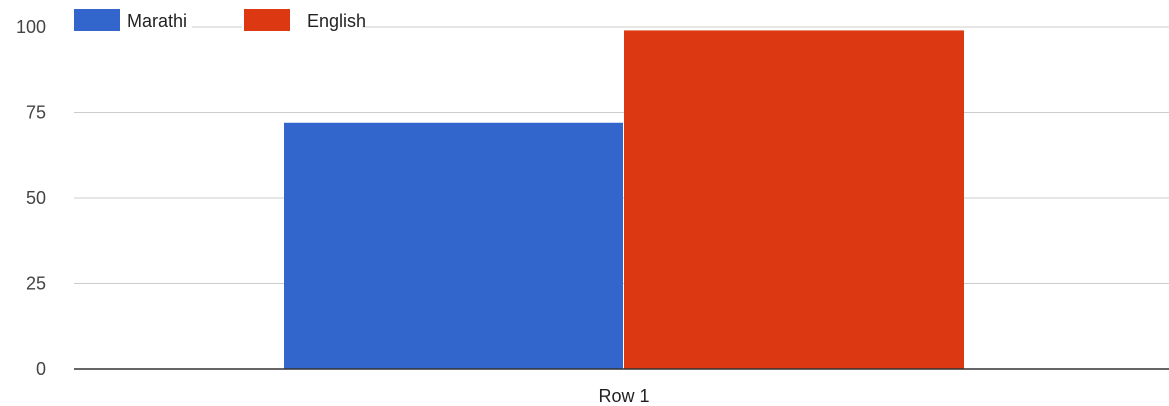 This screenshot has height=406, width=1169. What do you see at coordinates (219, 19) in the screenshot?
I see `legend: Marathi English` at bounding box center [219, 19].